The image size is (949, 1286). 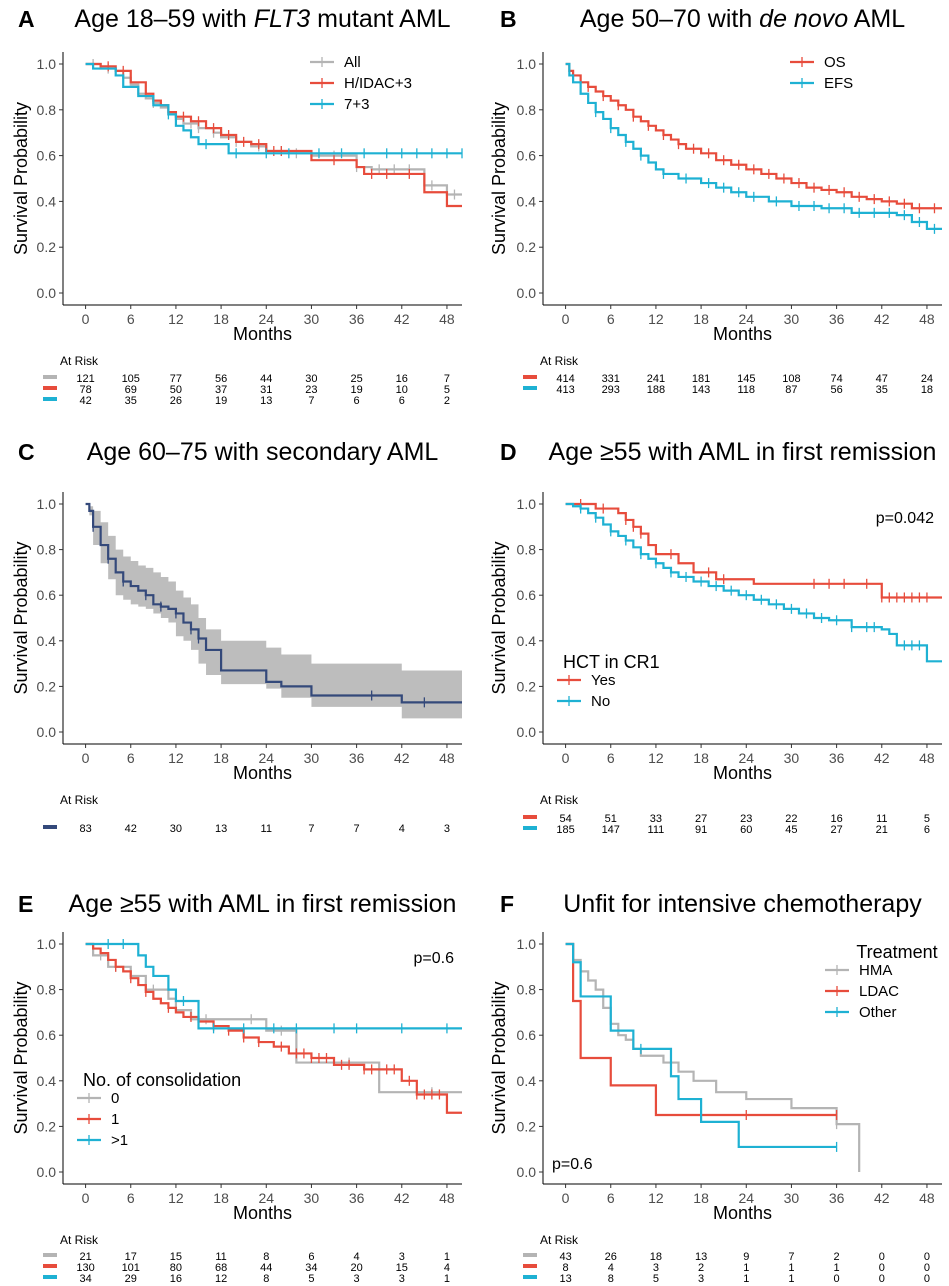 What do you see at coordinates (85, 390) in the screenshot?
I see `risk-count: 78` at bounding box center [85, 390].